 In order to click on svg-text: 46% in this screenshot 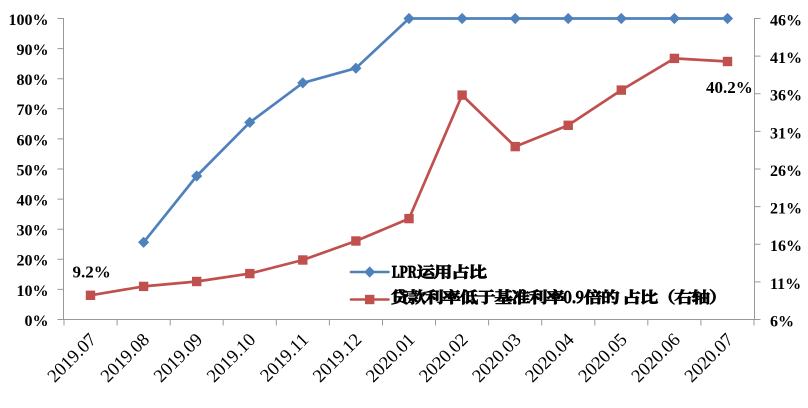, I will do `click(786, 20)`.